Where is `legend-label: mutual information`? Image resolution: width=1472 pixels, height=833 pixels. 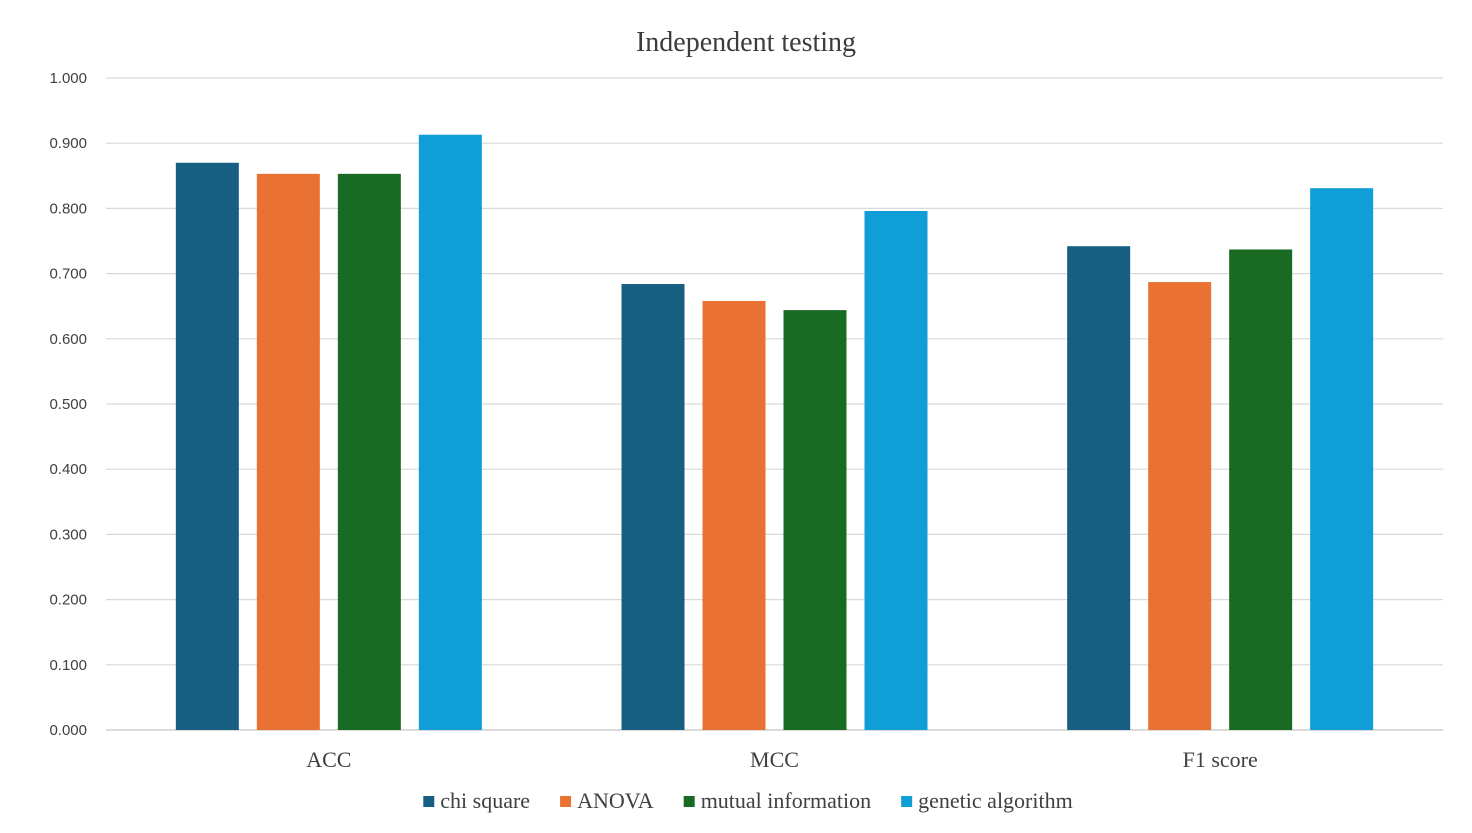 legend-label: mutual information is located at coordinates (786, 800).